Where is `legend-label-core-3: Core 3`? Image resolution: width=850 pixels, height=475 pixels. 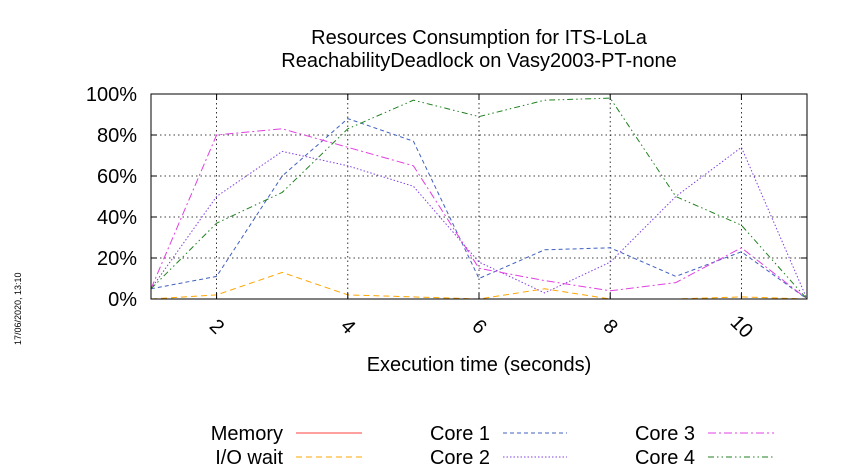
legend-label-core-3: Core 3 is located at coordinates (665, 434).